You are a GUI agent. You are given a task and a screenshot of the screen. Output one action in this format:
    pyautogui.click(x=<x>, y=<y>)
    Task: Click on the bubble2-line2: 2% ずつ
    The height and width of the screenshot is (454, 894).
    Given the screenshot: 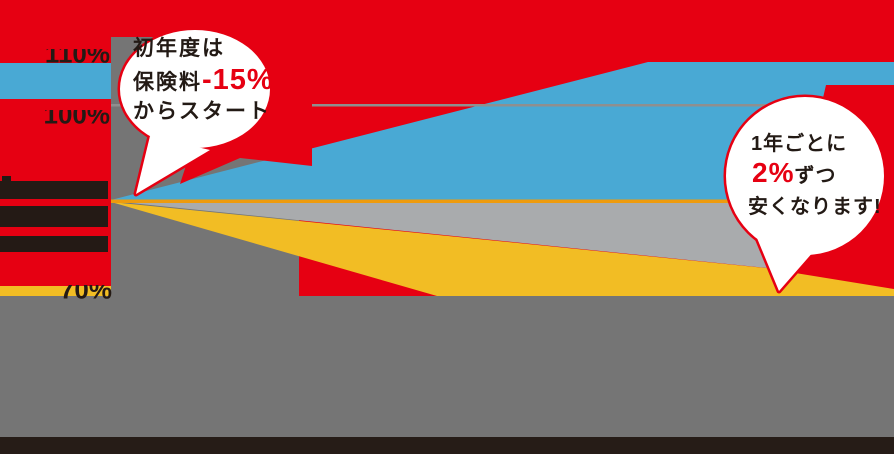 What is the action you would take?
    pyautogui.click(x=794, y=173)
    